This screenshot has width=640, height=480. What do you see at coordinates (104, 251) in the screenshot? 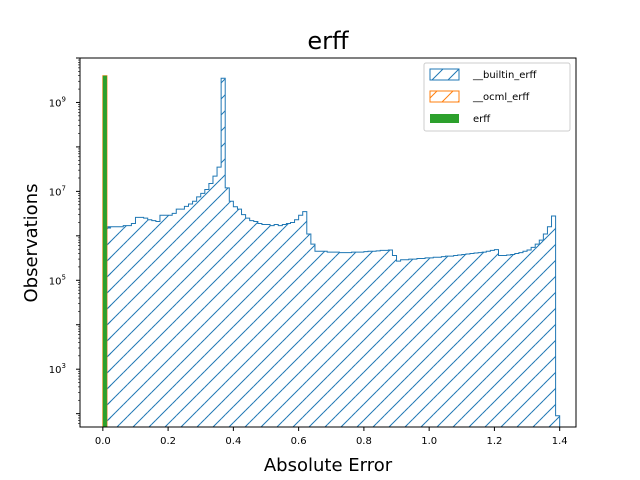
I see `series-erff` at bounding box center [104, 251].